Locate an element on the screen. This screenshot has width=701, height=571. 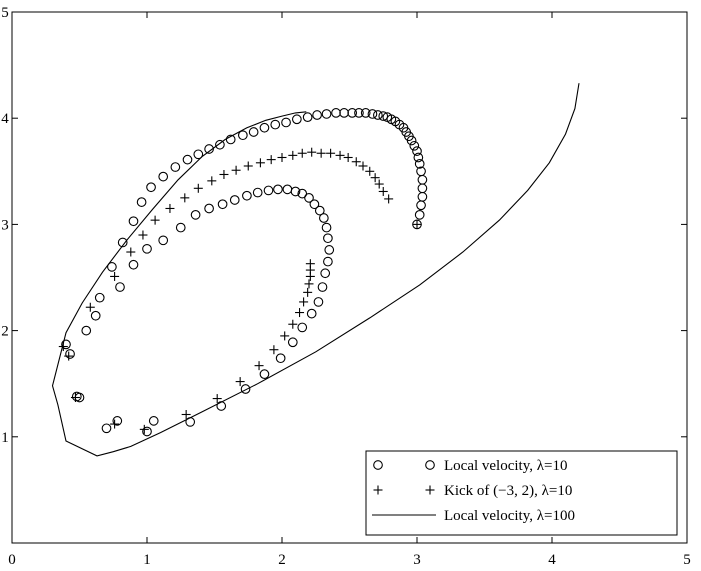
y-tick-label: 4 is located at coordinates (5, 119).